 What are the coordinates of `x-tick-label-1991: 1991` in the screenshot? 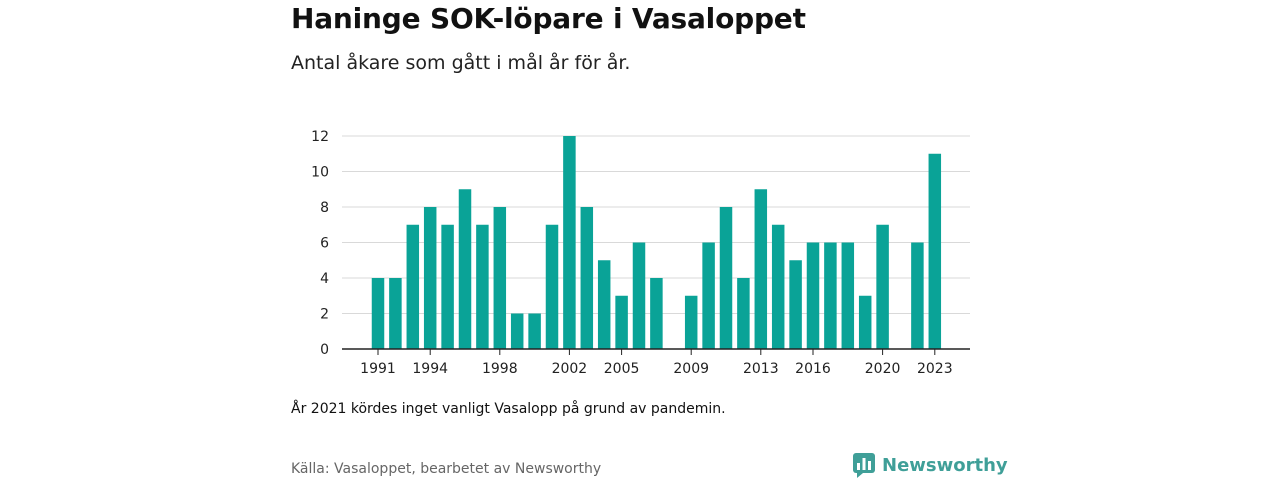 It's located at (378, 369).